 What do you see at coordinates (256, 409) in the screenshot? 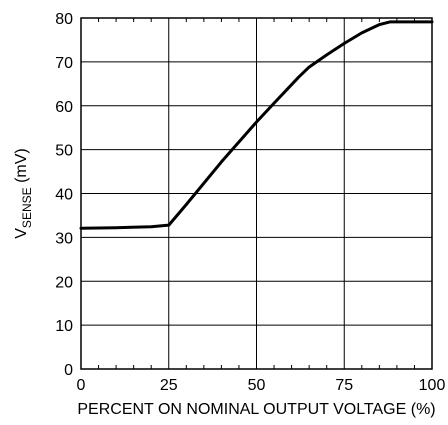
I see `x-axis-label: PERCENT ON NOMINAL OUTPUT VOLTAGE (%)` at bounding box center [256, 409].